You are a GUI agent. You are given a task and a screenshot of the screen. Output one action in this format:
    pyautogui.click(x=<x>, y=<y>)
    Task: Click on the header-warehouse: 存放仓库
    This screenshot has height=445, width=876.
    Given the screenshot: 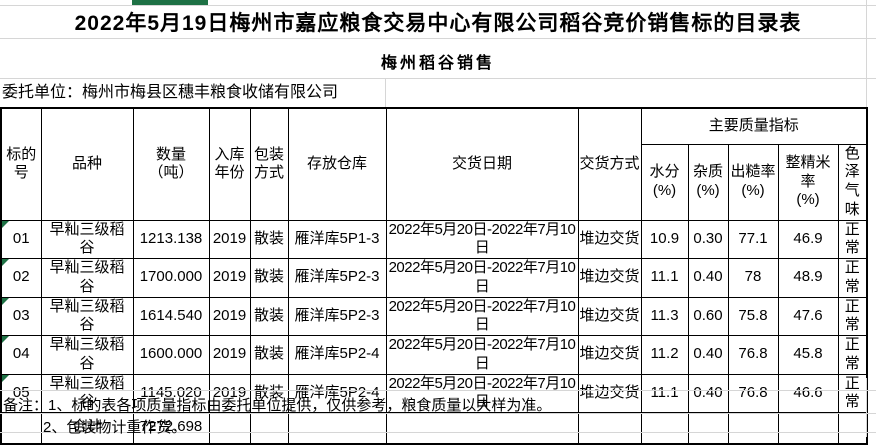 What is the action you would take?
    pyautogui.click(x=337, y=164)
    